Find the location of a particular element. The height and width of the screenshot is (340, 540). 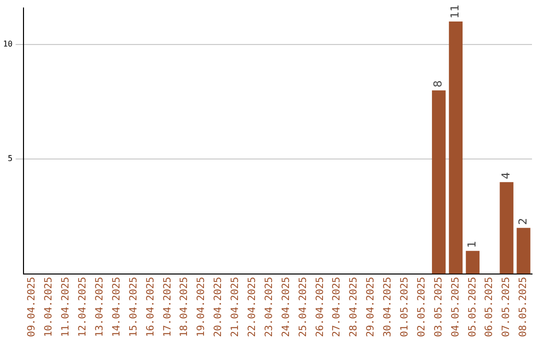

x-tick-label: 18.04.2025 is located at coordinates (184, 307).